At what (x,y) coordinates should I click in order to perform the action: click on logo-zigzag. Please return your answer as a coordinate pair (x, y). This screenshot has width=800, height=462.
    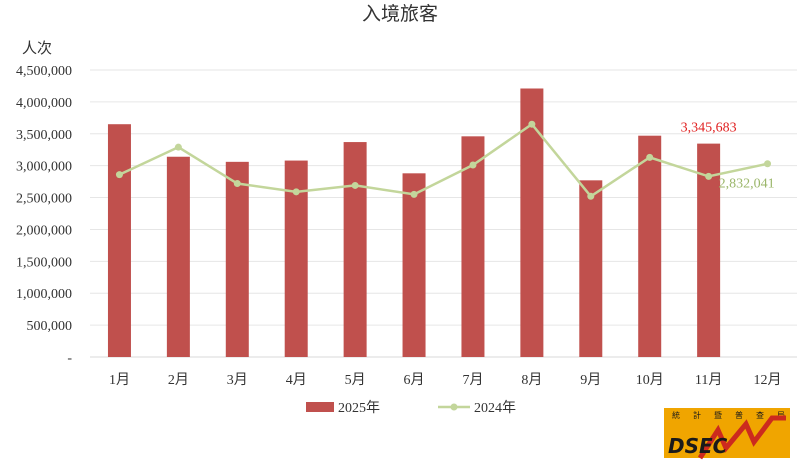
    Looking at the image, I should click on (741, 437).